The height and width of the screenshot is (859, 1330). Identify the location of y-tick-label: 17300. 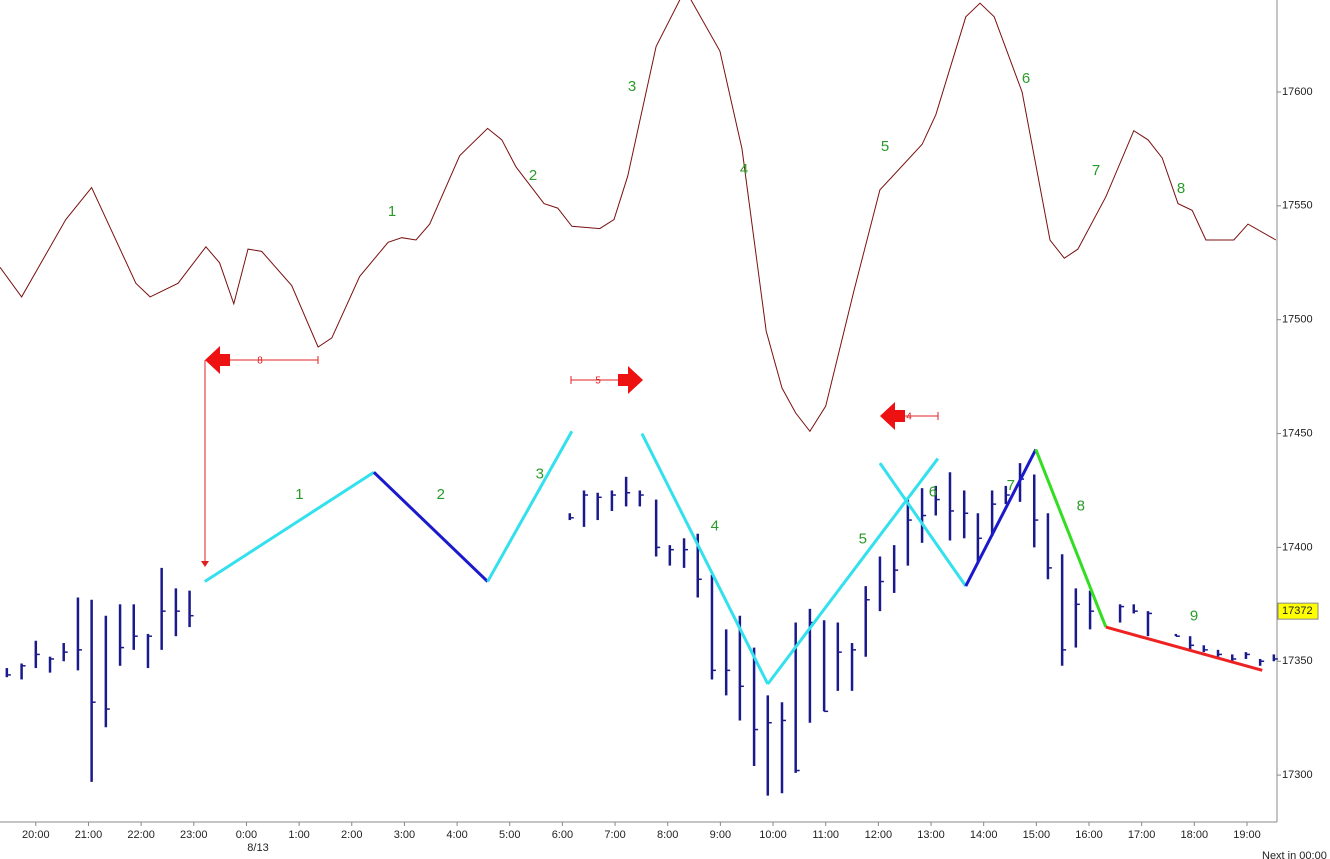
(1297, 775).